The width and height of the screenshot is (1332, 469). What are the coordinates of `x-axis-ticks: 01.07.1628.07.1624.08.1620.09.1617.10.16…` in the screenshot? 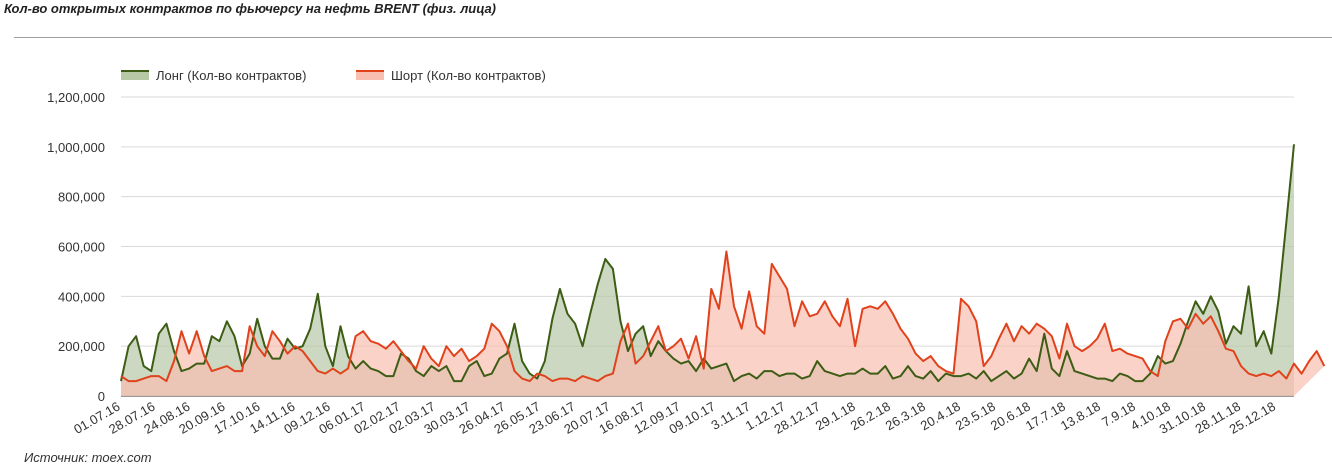 It's located at (674, 418).